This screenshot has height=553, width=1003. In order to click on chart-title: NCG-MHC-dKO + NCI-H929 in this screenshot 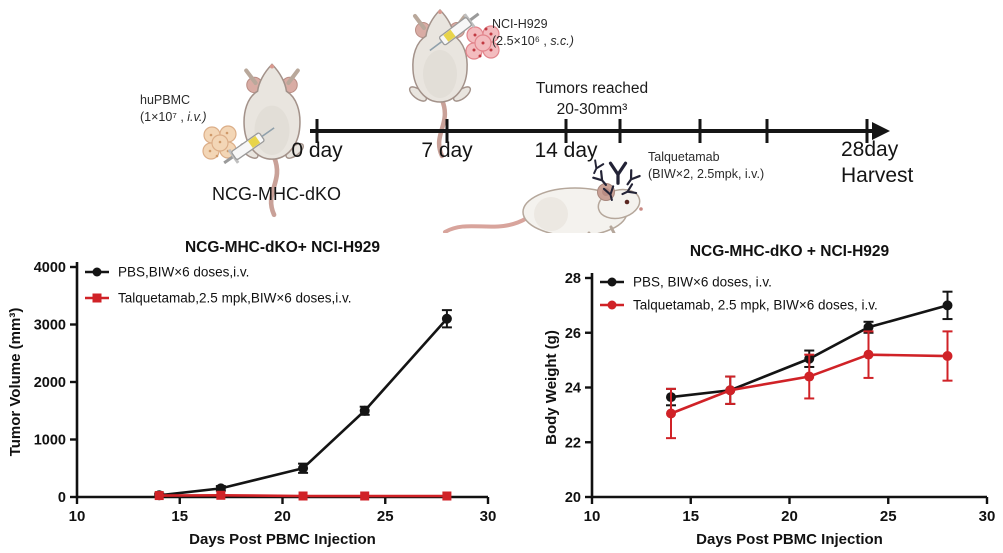, I will do `click(790, 251)`.